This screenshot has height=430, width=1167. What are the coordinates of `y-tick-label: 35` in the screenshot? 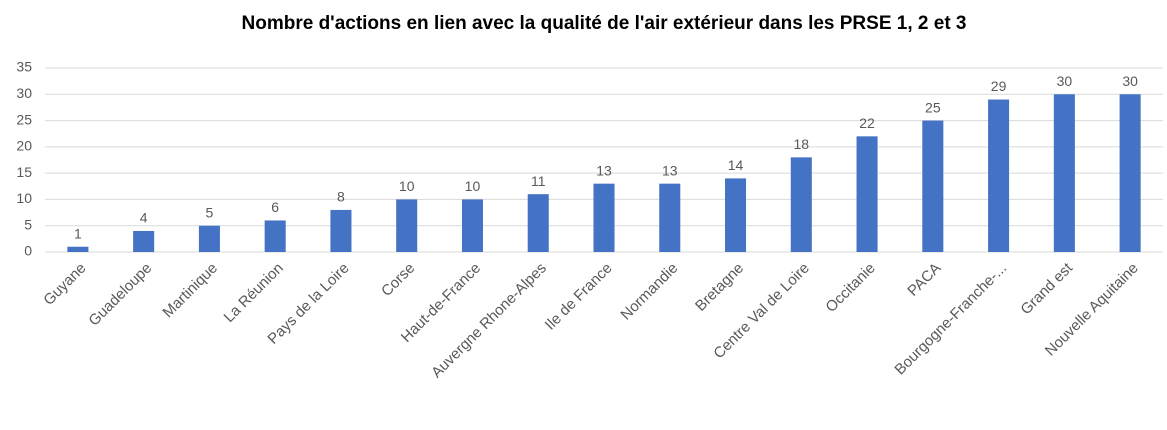 It's located at (24, 67).